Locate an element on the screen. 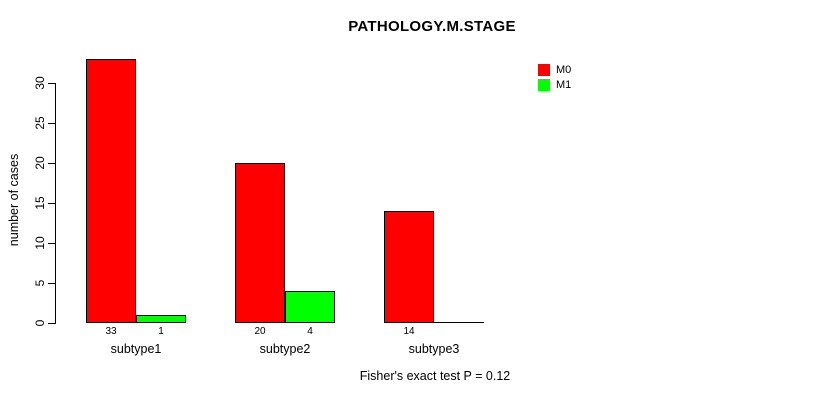 Image resolution: width=840 pixels, height=400 pixels. footnote: Fisher's exact test P = 0.12 is located at coordinates (435, 376).